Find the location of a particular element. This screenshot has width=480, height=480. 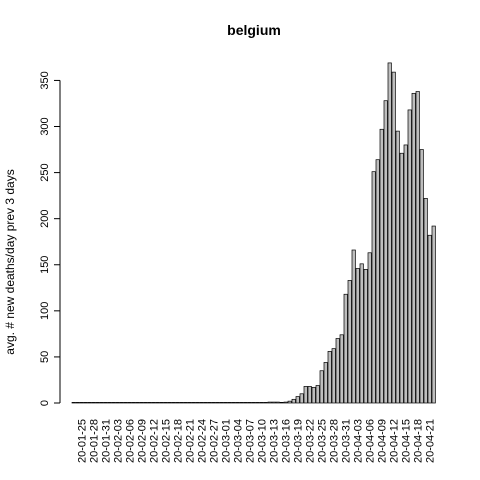

x-tick-label: 20-04-15 is located at coordinates (407, 441).